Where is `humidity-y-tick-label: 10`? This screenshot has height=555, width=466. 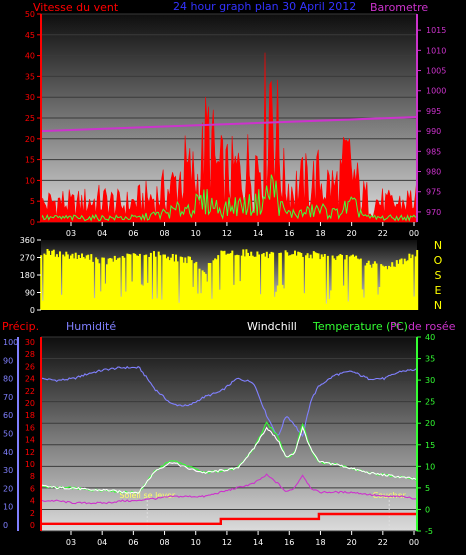 humidity-y-tick-label: 10 is located at coordinates (8, 507).